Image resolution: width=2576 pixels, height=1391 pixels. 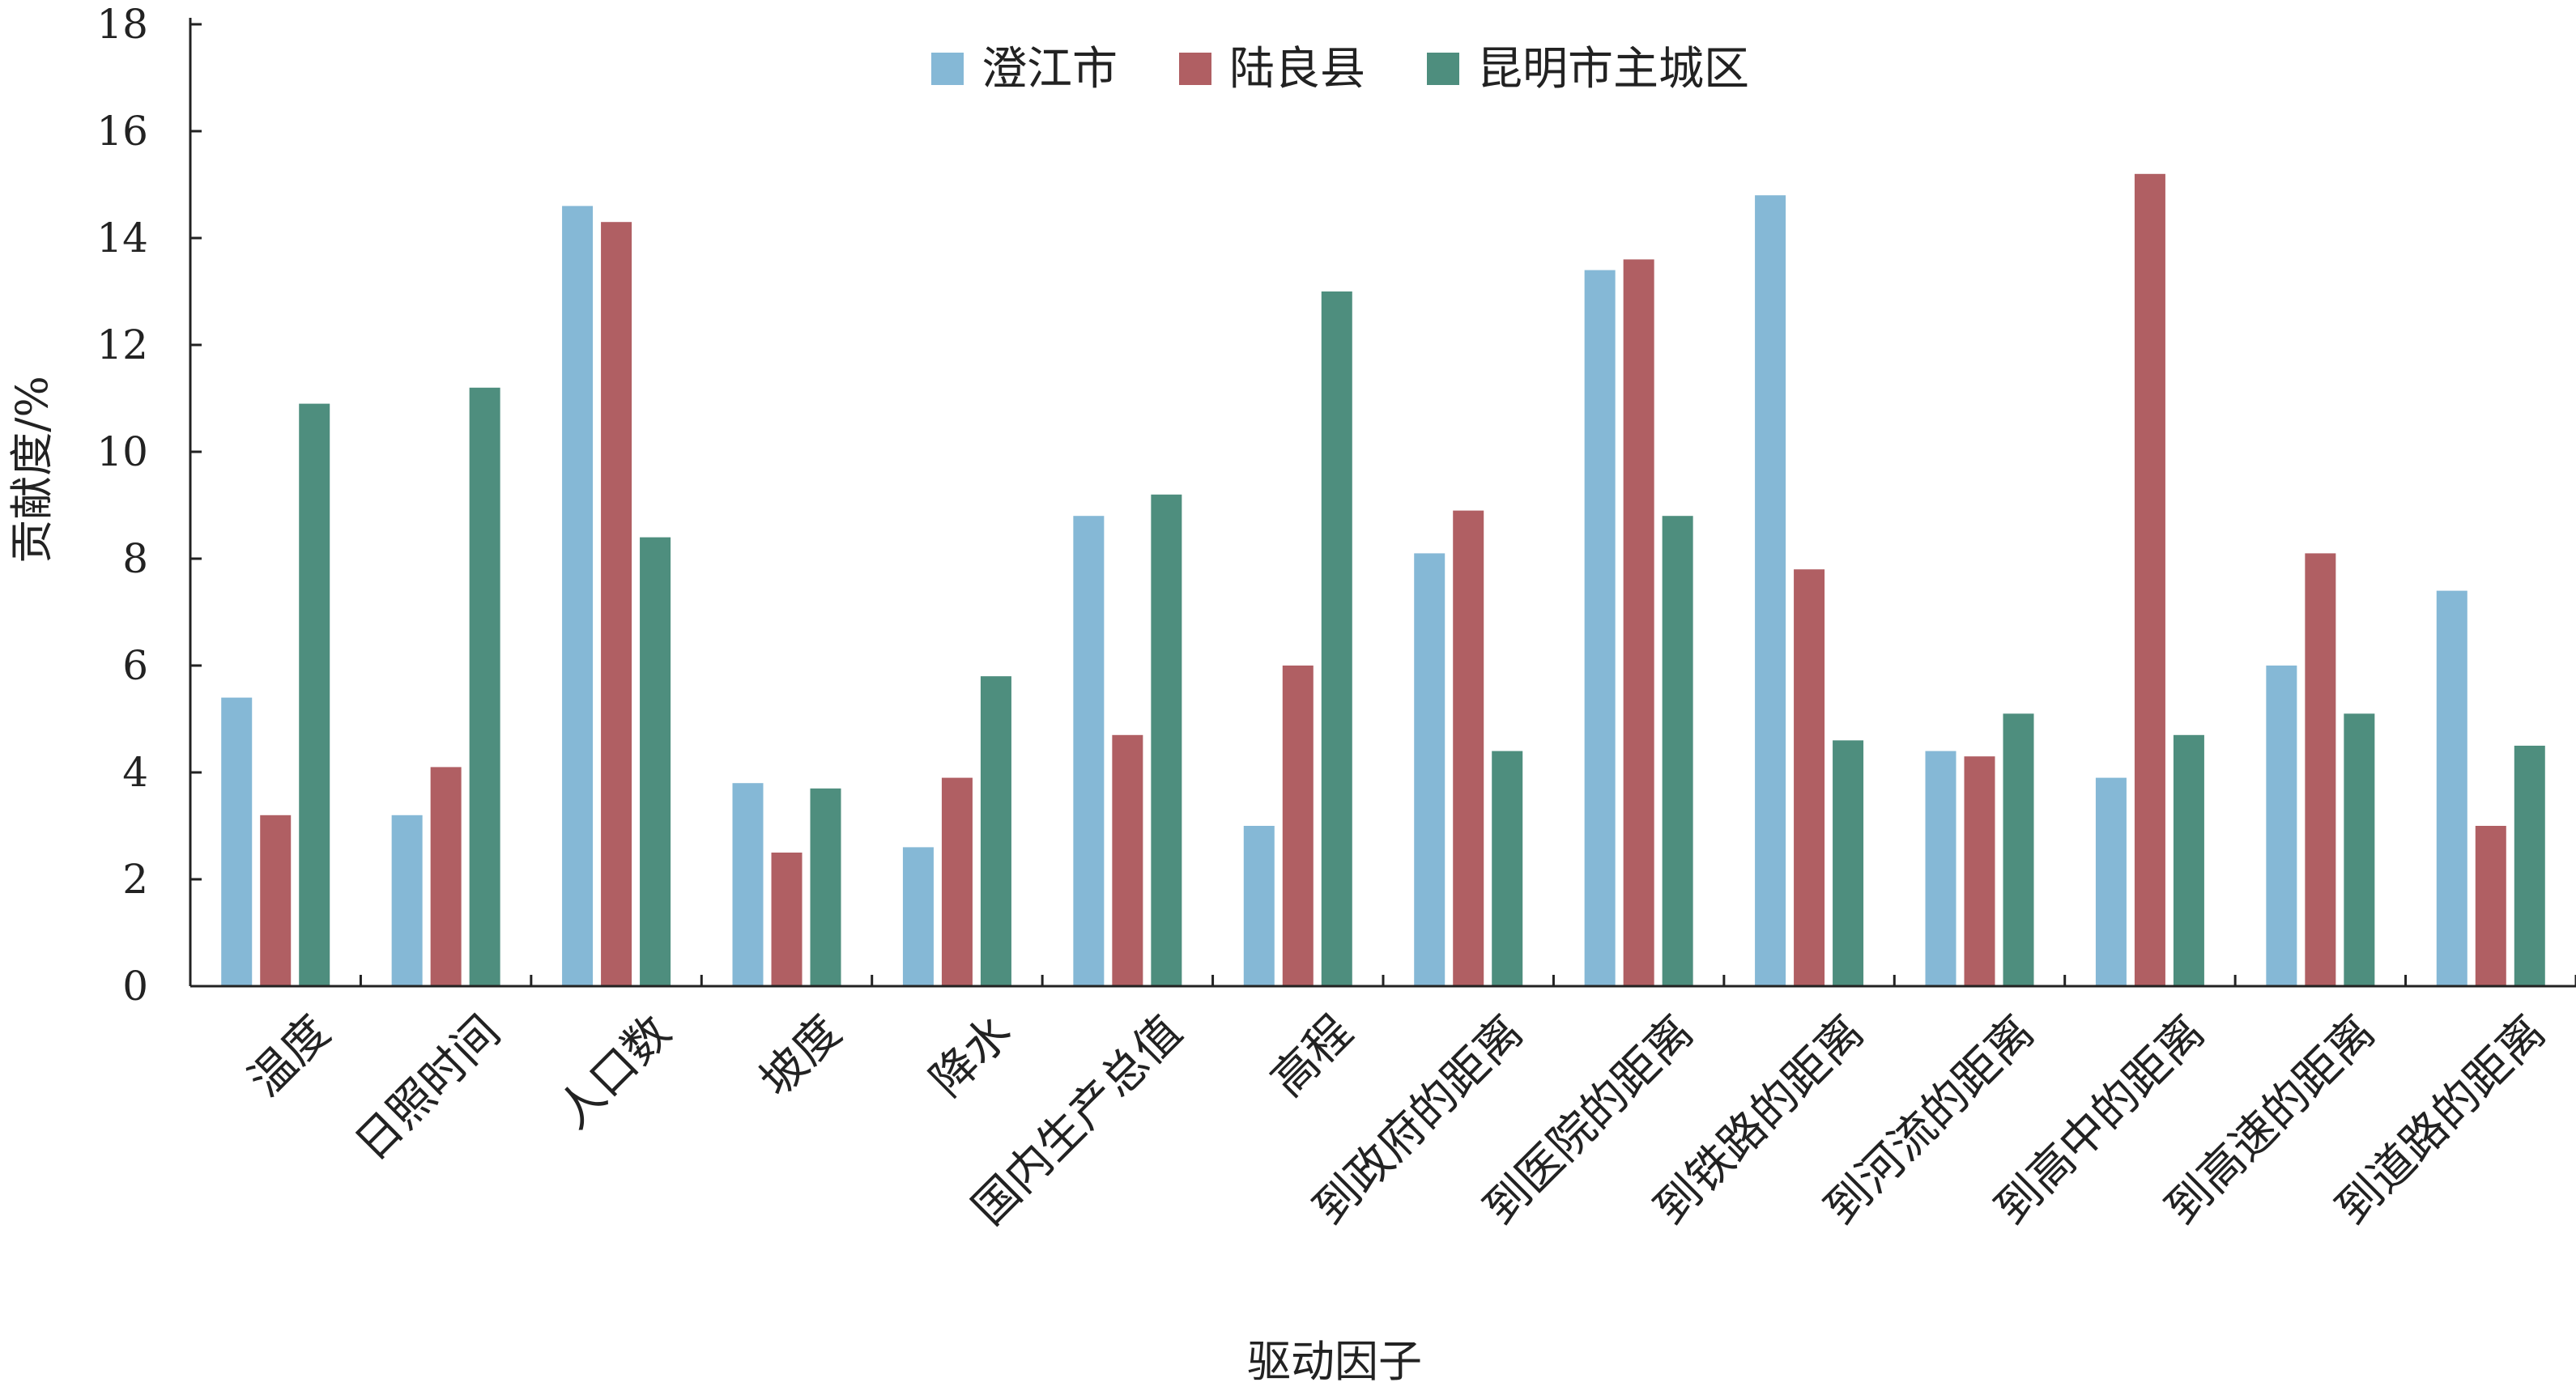 I want to click on y-tick-label: 10, so click(x=122, y=451).